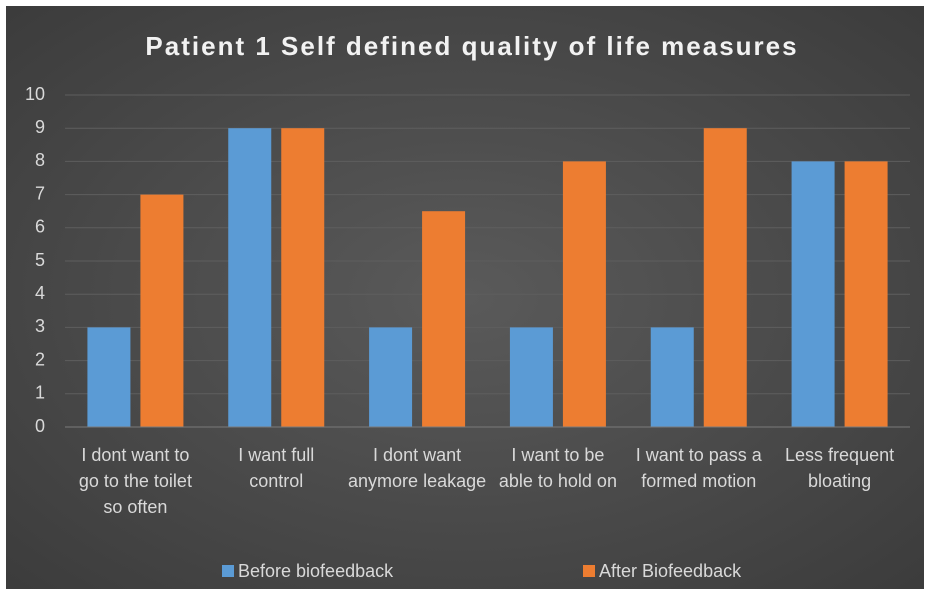 The image size is (930, 595). Describe the element at coordinates (40, 393) in the screenshot. I see `y-tick-label: 1` at that location.